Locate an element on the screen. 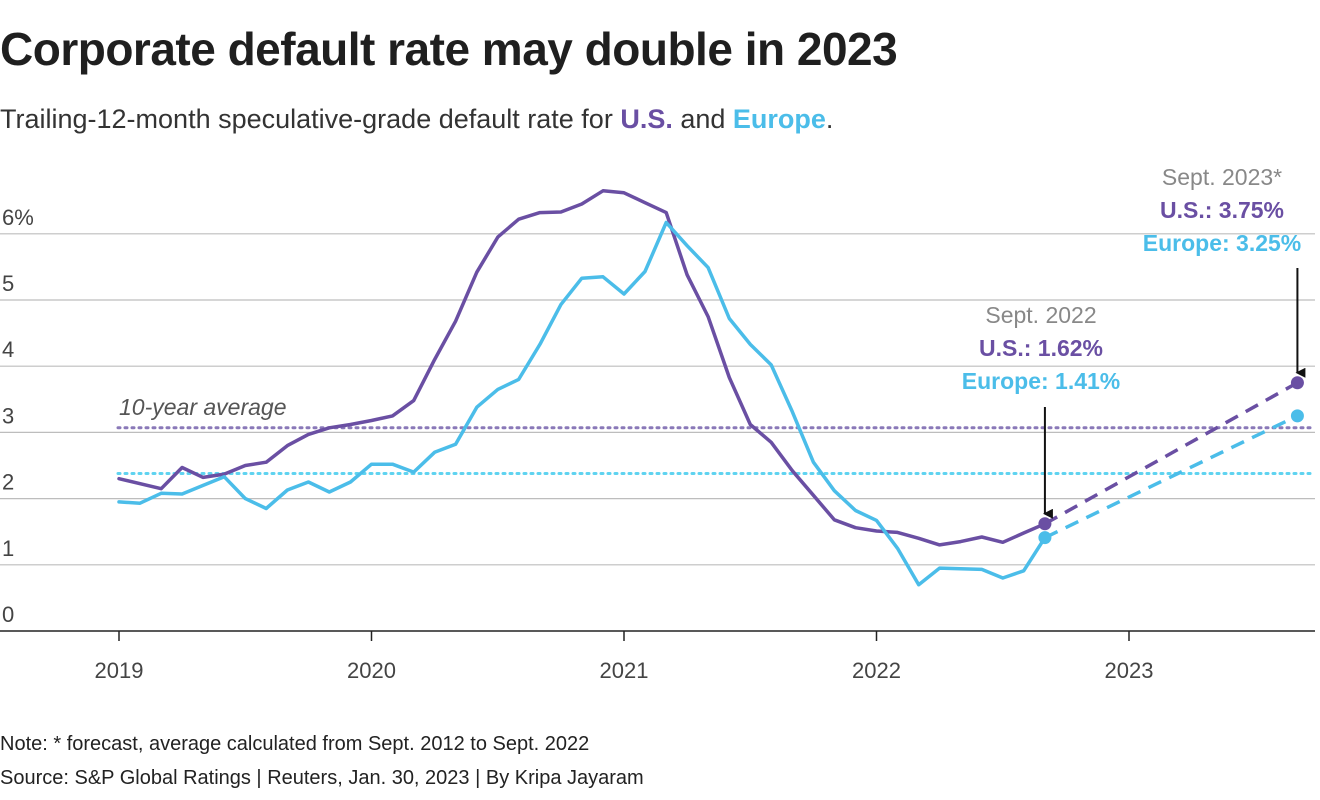  y-tick-label: 4 is located at coordinates (8, 349).